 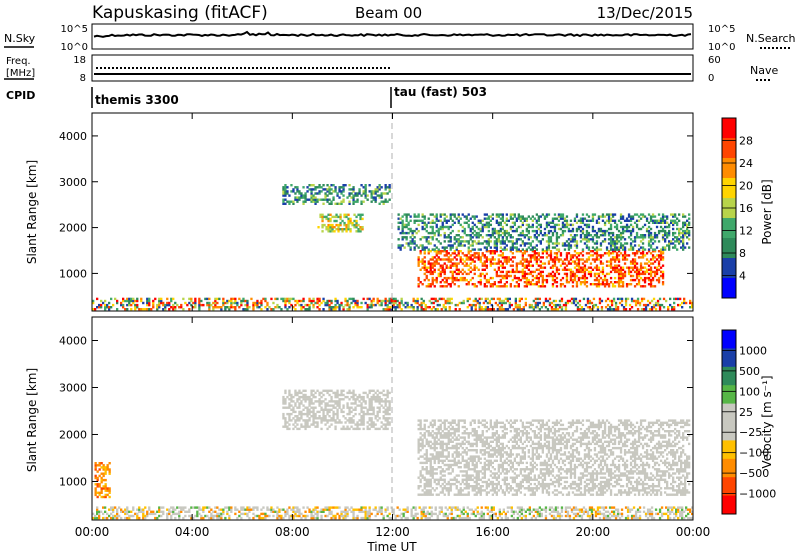 I want to click on nsky-tick-bottom-right: 10^0, so click(x=721, y=47).